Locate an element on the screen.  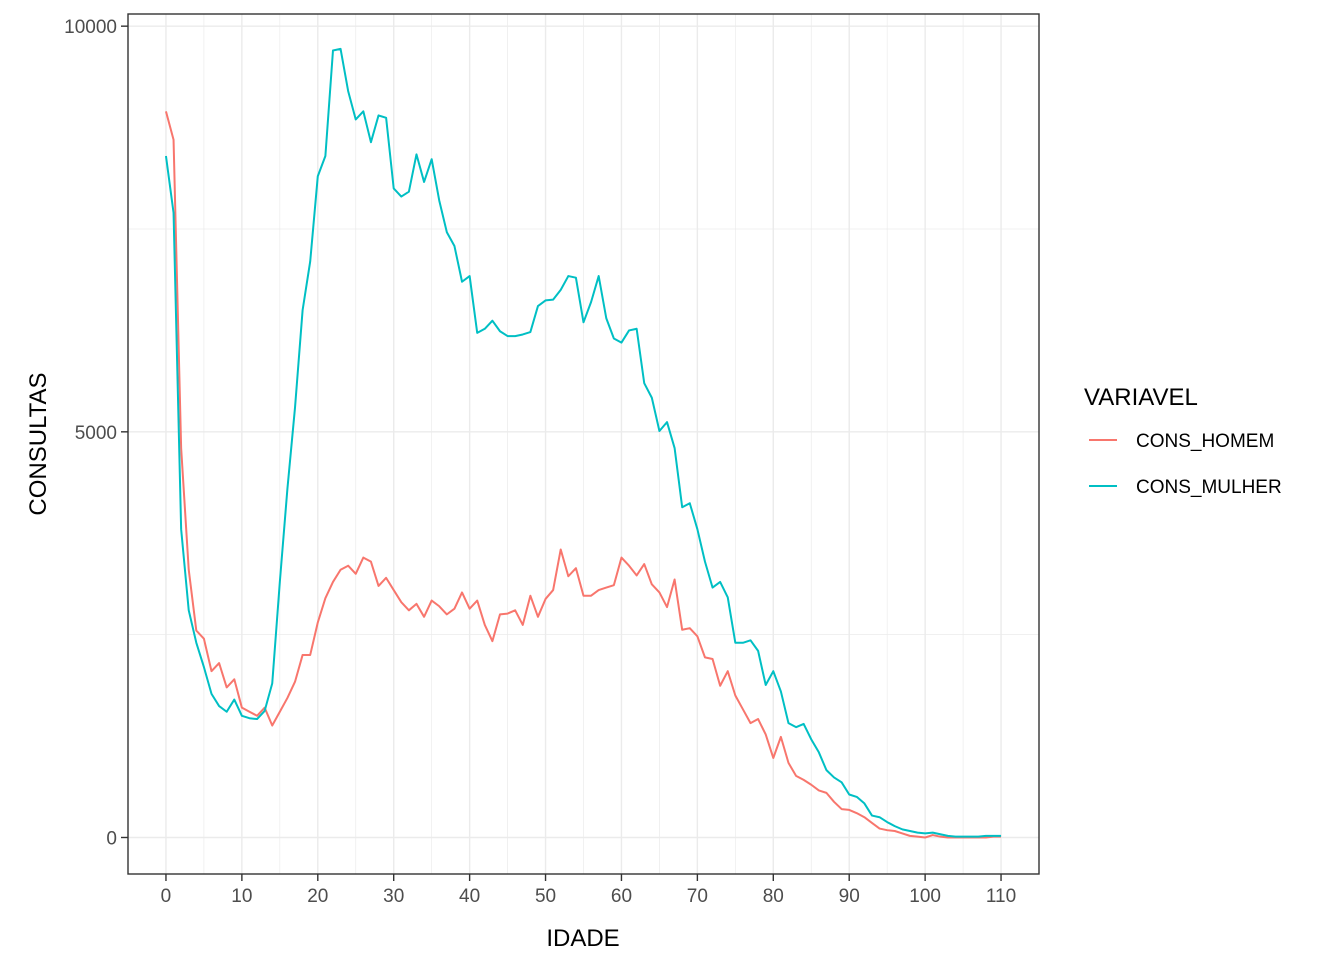
y-axis-ticks: 0 5000 10000 is located at coordinates (96, 433).